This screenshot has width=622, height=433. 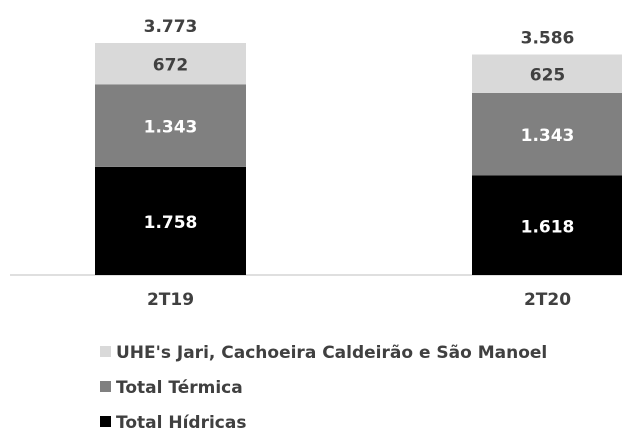 I want to click on legend-label: Total Térmica, so click(x=179, y=388).